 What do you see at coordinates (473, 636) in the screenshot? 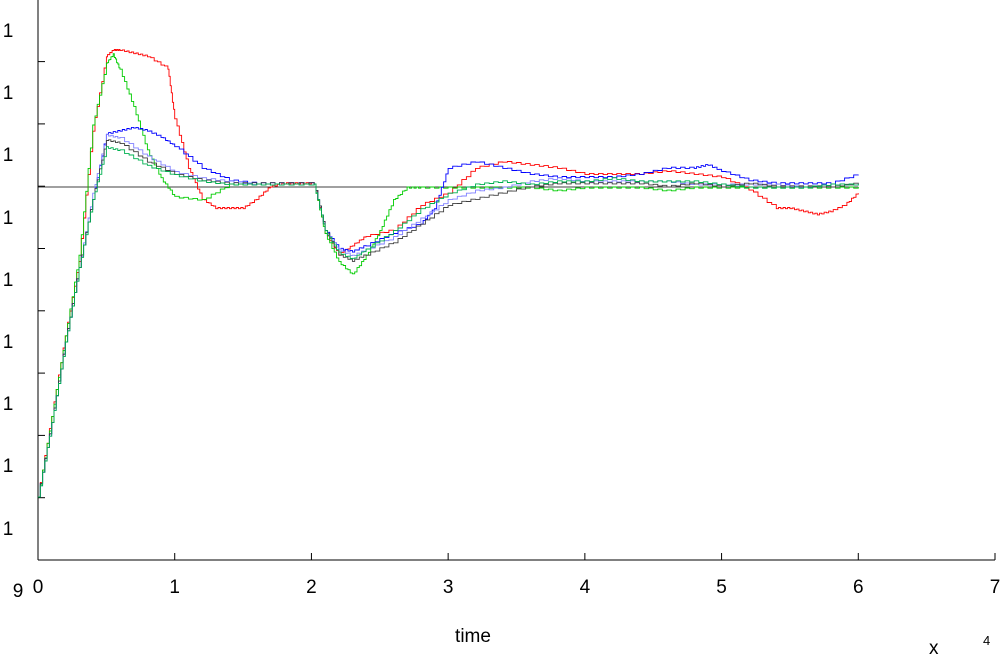
I see `x-axis-title: time` at bounding box center [473, 636].